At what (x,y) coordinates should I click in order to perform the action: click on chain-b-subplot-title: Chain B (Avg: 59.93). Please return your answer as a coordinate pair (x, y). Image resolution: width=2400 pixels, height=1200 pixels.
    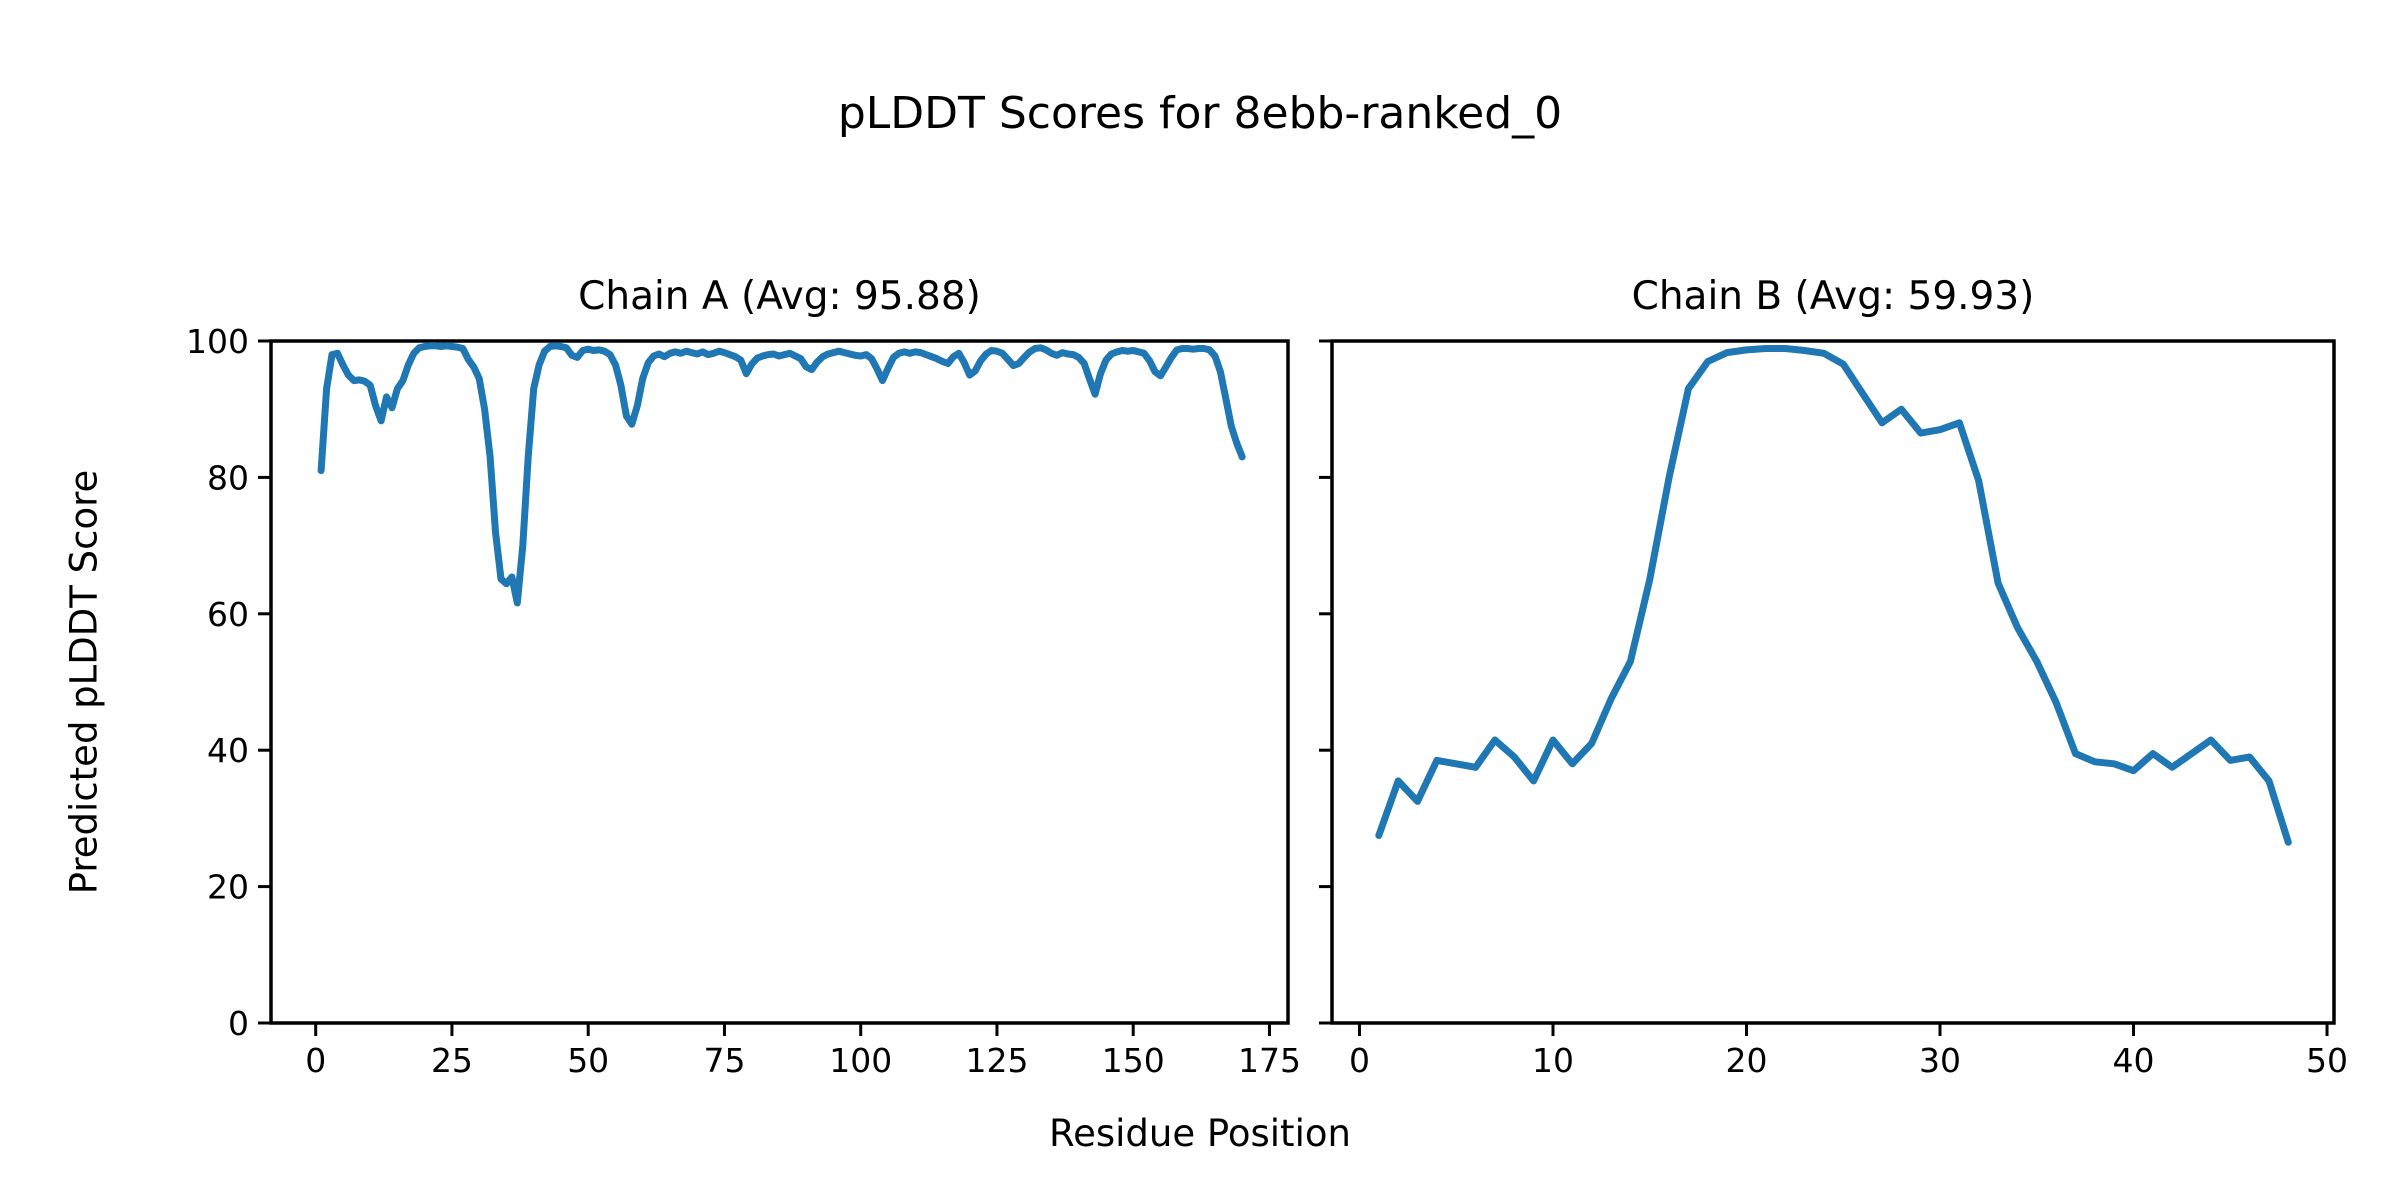
    Looking at the image, I should click on (1833, 296).